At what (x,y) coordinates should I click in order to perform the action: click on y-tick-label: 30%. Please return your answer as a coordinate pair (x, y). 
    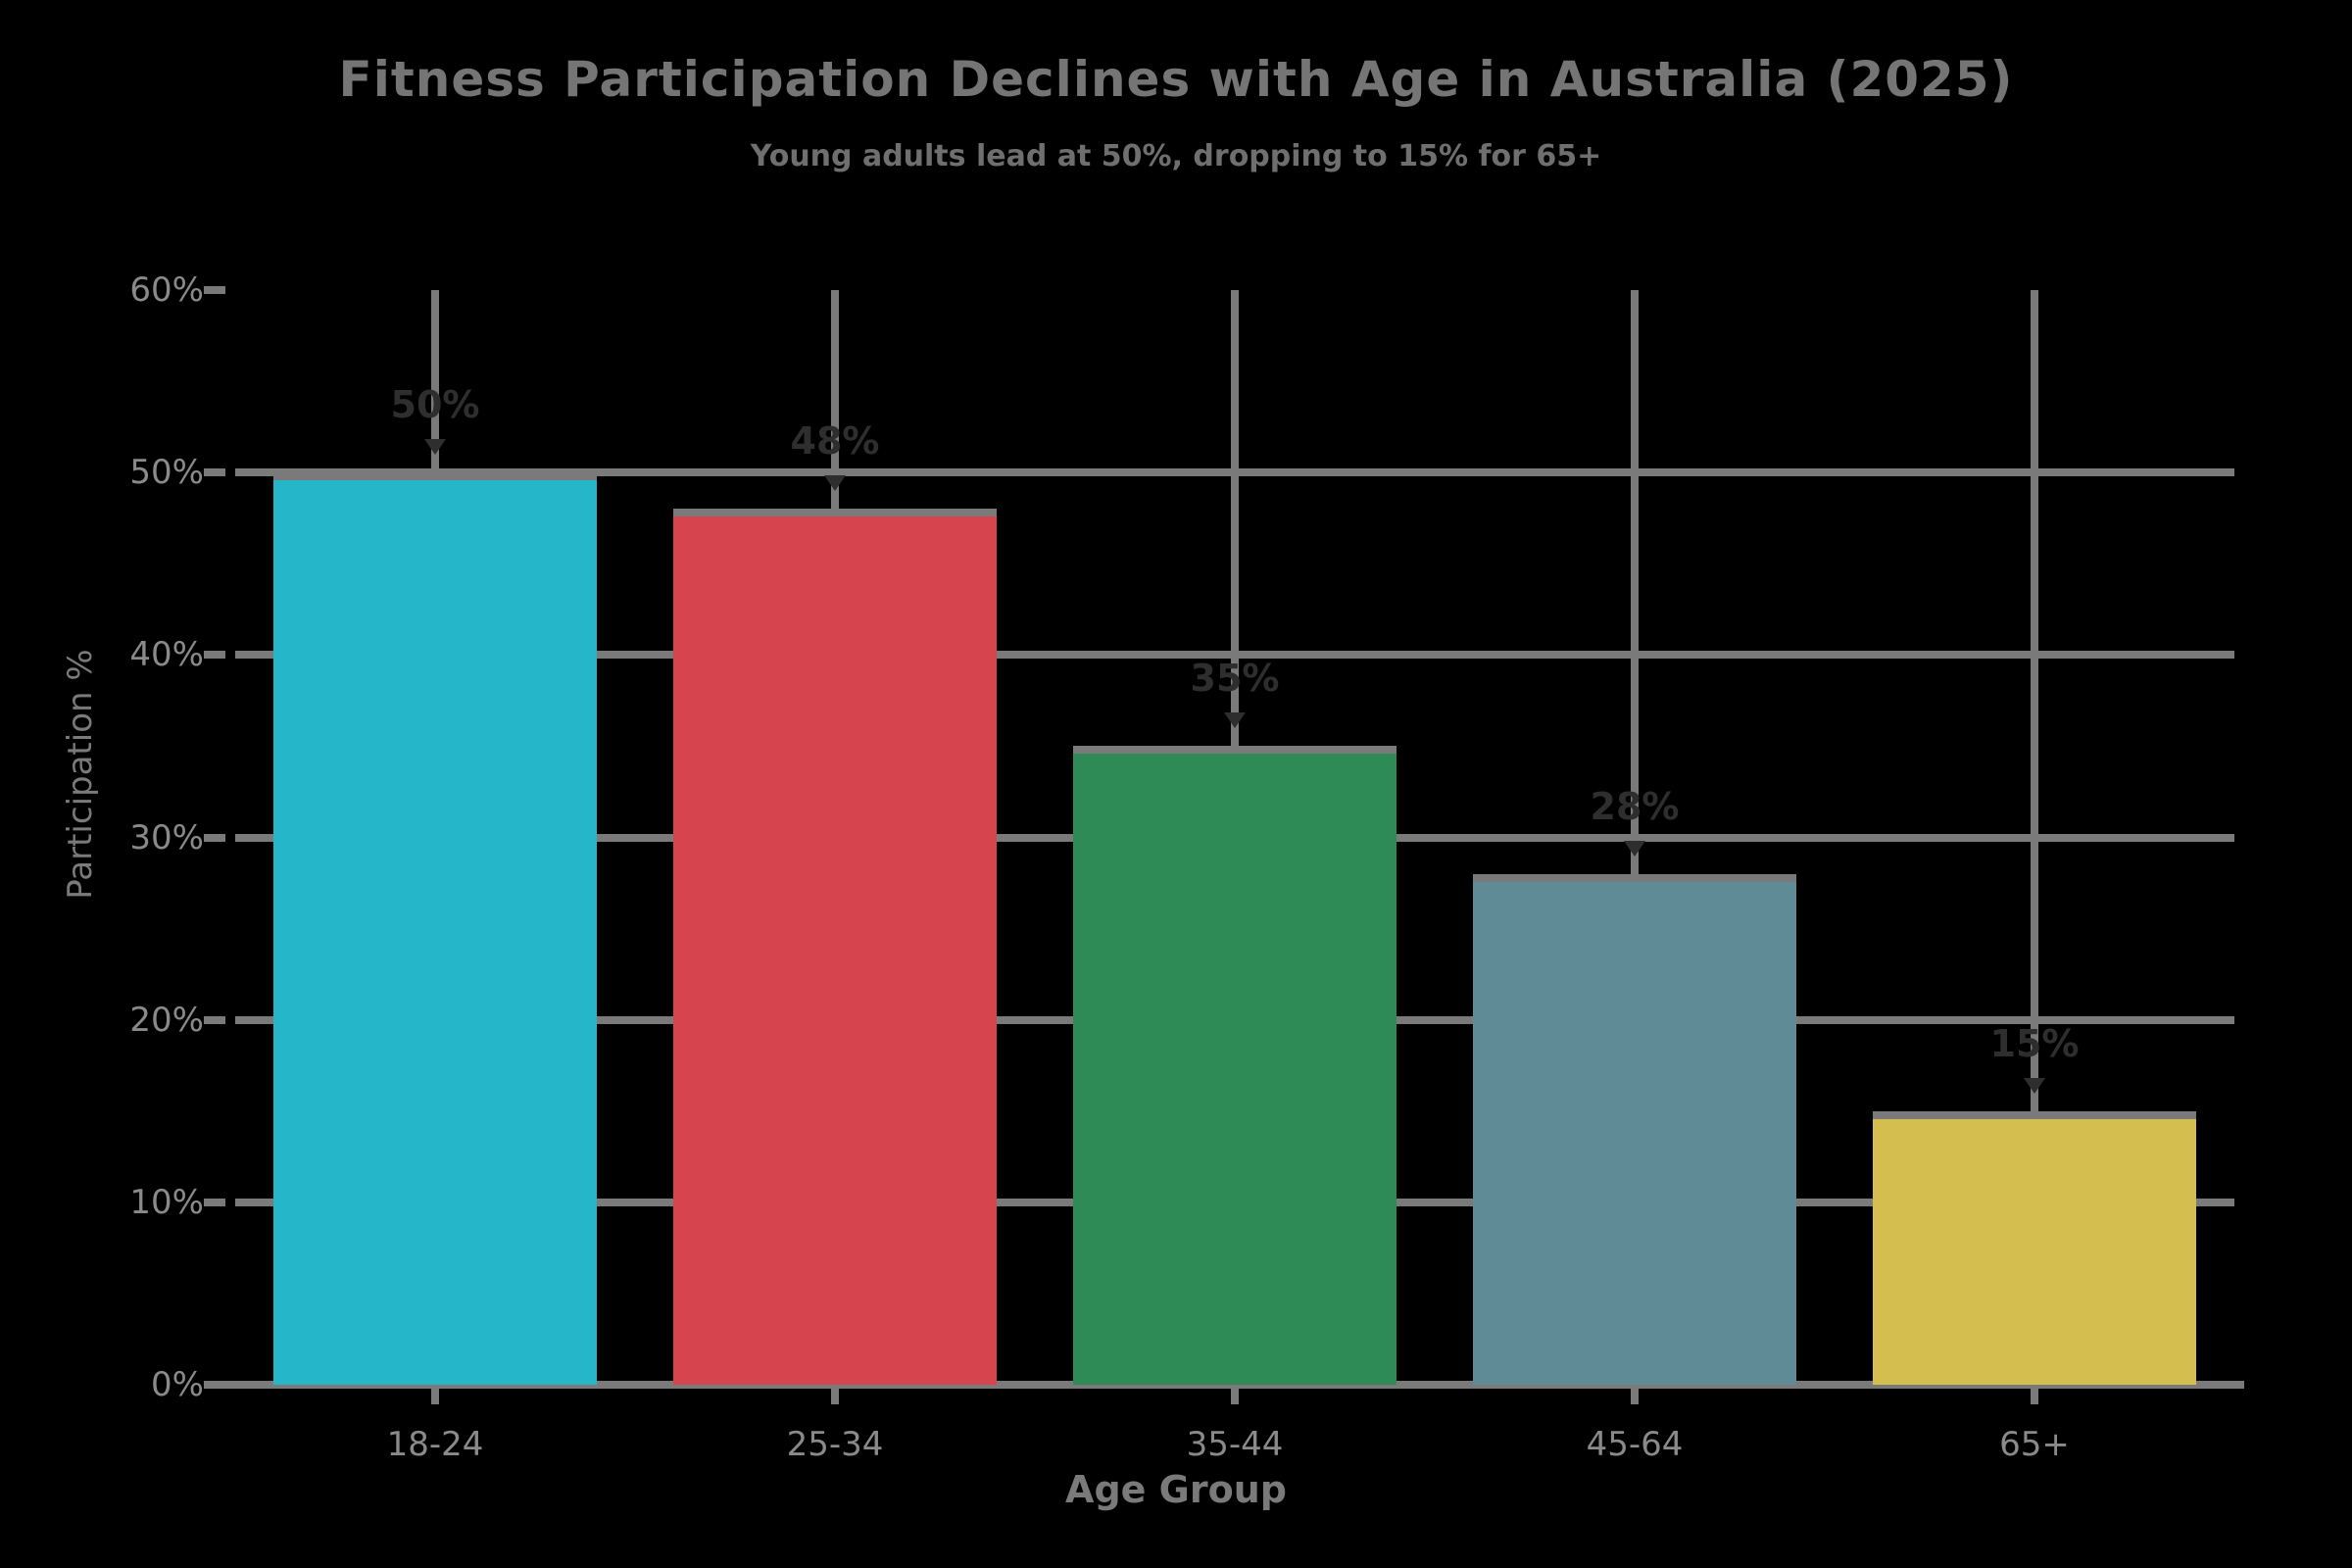
    Looking at the image, I should click on (166, 837).